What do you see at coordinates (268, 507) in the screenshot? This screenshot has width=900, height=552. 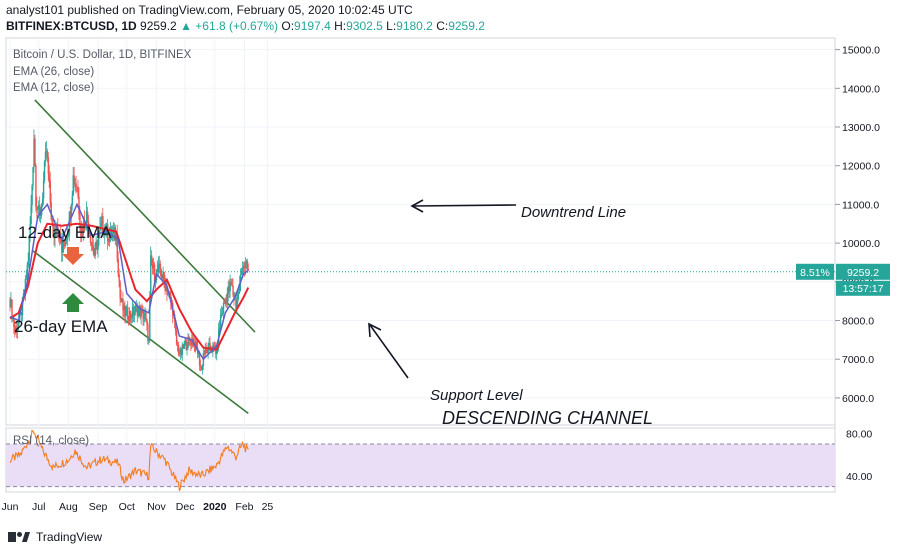 I see `x-tick-label: 25` at bounding box center [268, 507].